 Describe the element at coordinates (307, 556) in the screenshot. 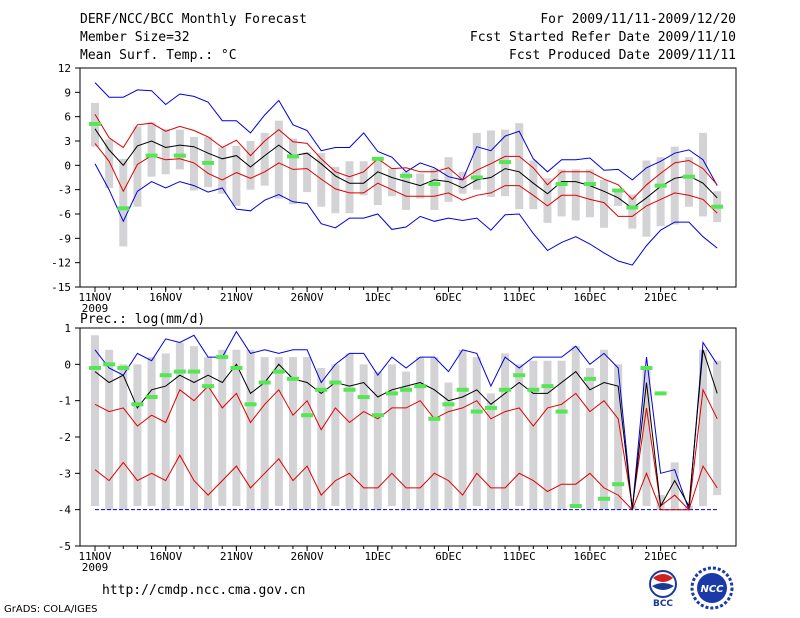

I see `prec-x-tick-label: 26NOV` at that location.